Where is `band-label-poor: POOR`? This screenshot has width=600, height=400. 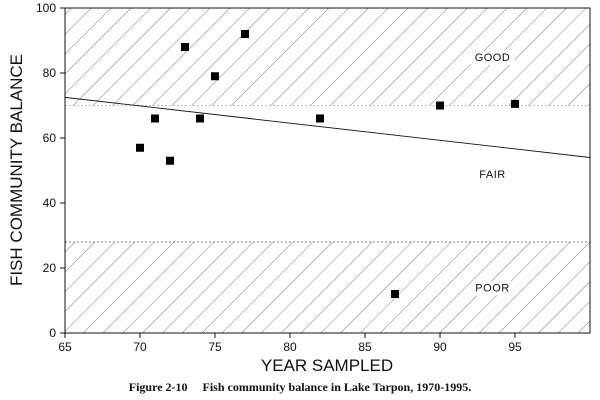 band-label-poor: POOR is located at coordinates (492, 289).